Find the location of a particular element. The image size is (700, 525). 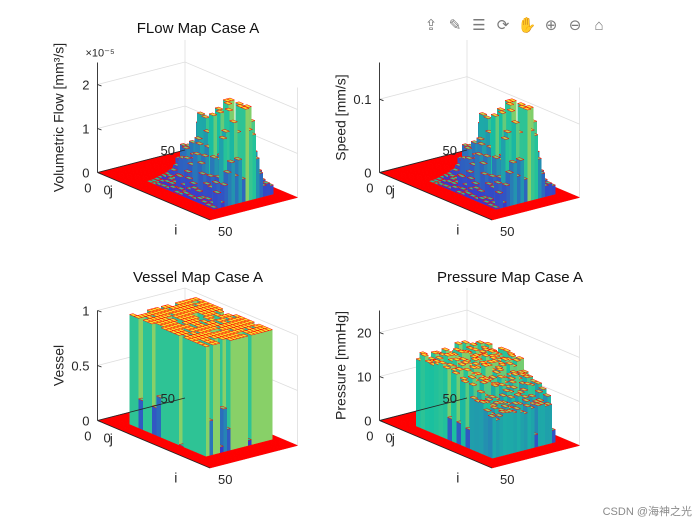

watermark: CSDN @海神之光 is located at coordinates (647, 512).